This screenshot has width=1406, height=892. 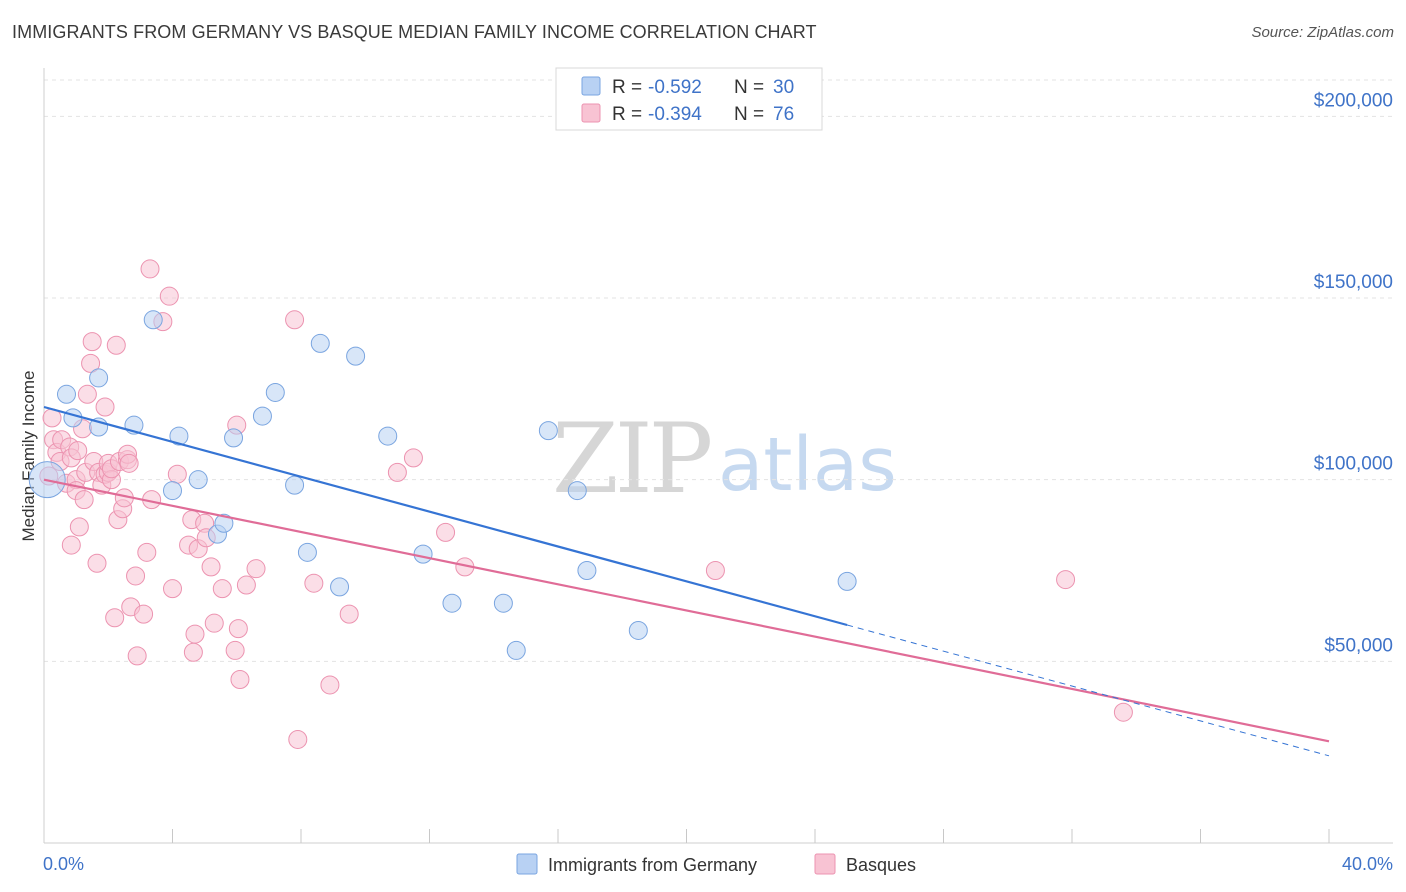 I want to click on legend-r-label-basque: R =, so click(x=627, y=114).